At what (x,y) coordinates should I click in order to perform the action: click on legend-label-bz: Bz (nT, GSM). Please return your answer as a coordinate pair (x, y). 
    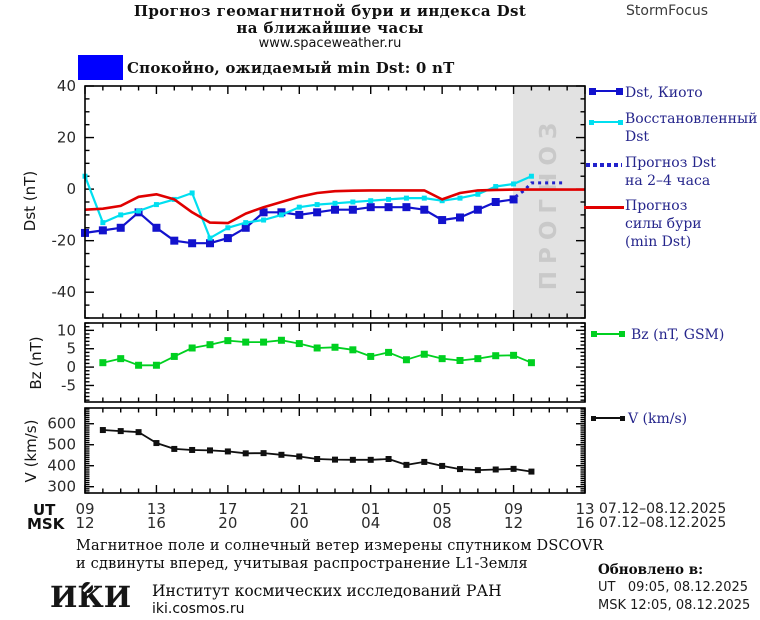
    Looking at the image, I should click on (678, 335).